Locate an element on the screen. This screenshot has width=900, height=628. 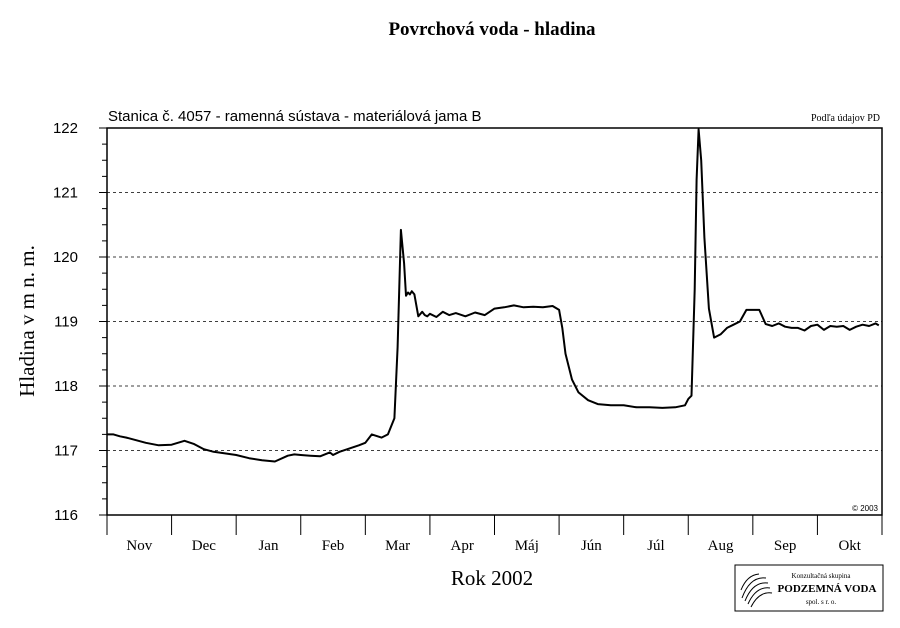
logo-frame is located at coordinates (809, 588).